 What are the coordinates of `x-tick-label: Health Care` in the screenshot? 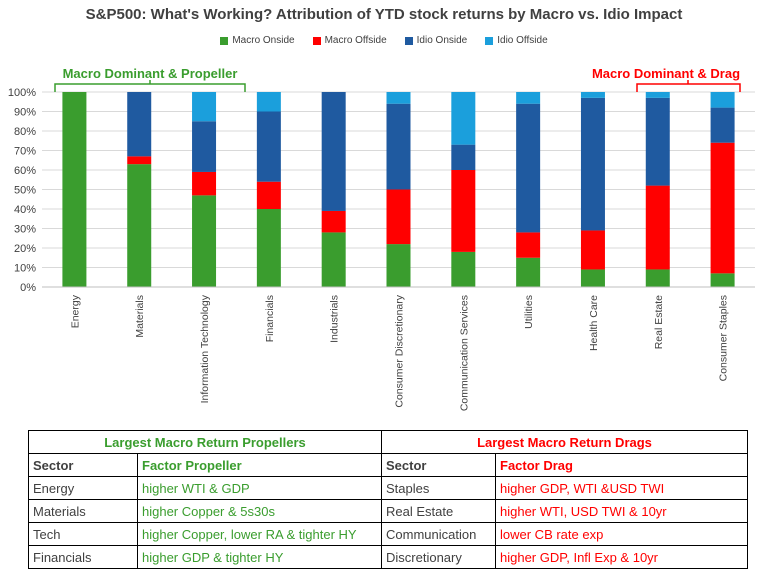 It's located at (594, 323).